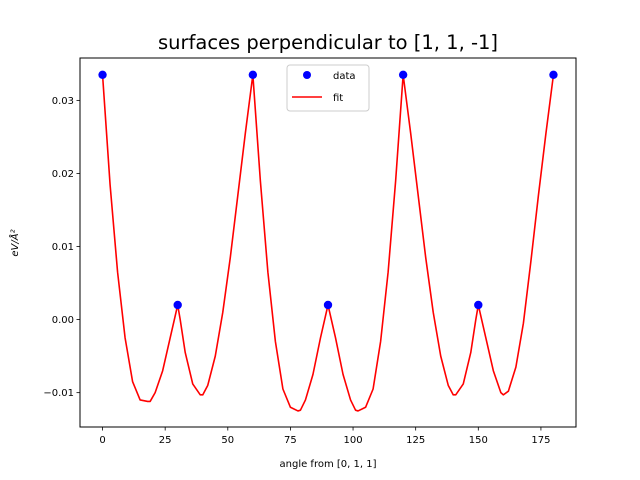 Image resolution: width=640 pixels, height=480 pixels. What do you see at coordinates (307, 75) in the screenshot?
I see `legend-data-marker` at bounding box center [307, 75].